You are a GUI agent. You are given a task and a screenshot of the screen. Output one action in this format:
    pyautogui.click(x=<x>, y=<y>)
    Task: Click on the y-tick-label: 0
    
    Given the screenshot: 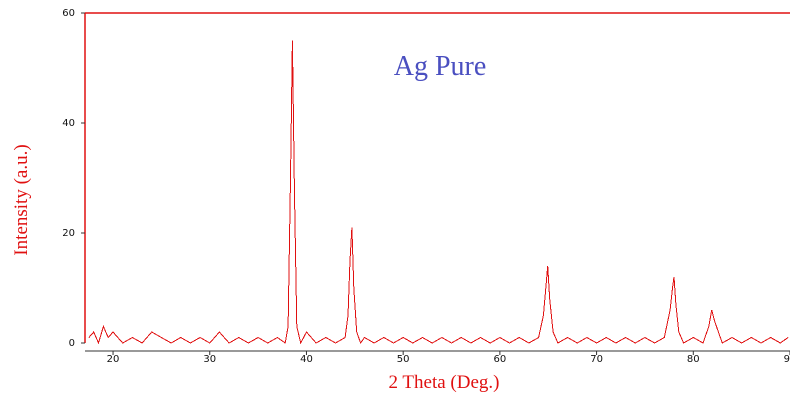 What is the action you would take?
    pyautogui.click(x=72, y=343)
    